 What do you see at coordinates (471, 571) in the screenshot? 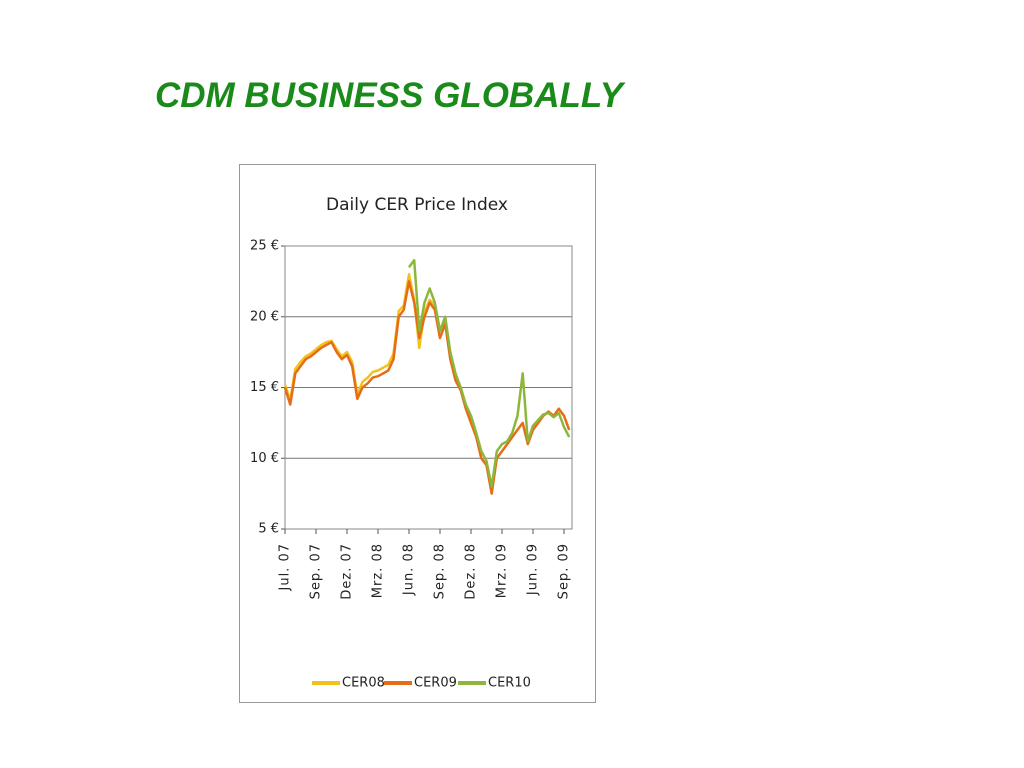
I see `x-tick-label: Dez. 08` at bounding box center [471, 571].